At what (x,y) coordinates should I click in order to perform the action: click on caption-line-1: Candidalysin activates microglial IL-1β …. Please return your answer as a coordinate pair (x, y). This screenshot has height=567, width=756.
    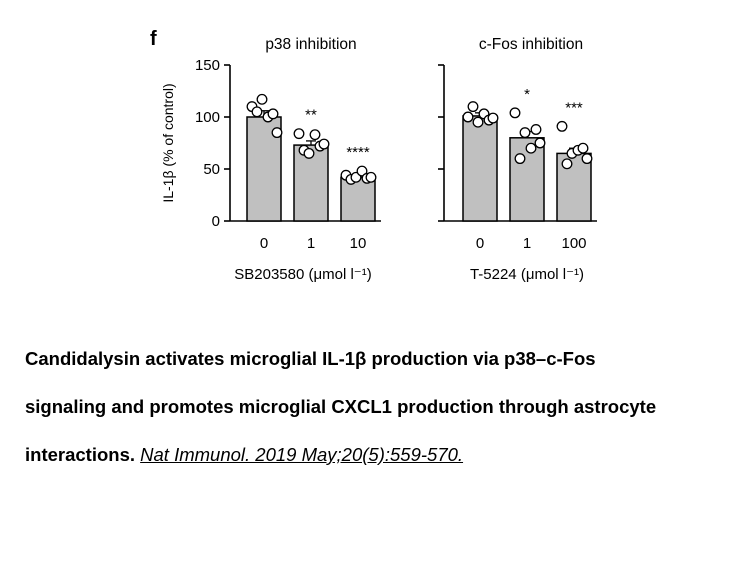
    Looking at the image, I should click on (310, 358).